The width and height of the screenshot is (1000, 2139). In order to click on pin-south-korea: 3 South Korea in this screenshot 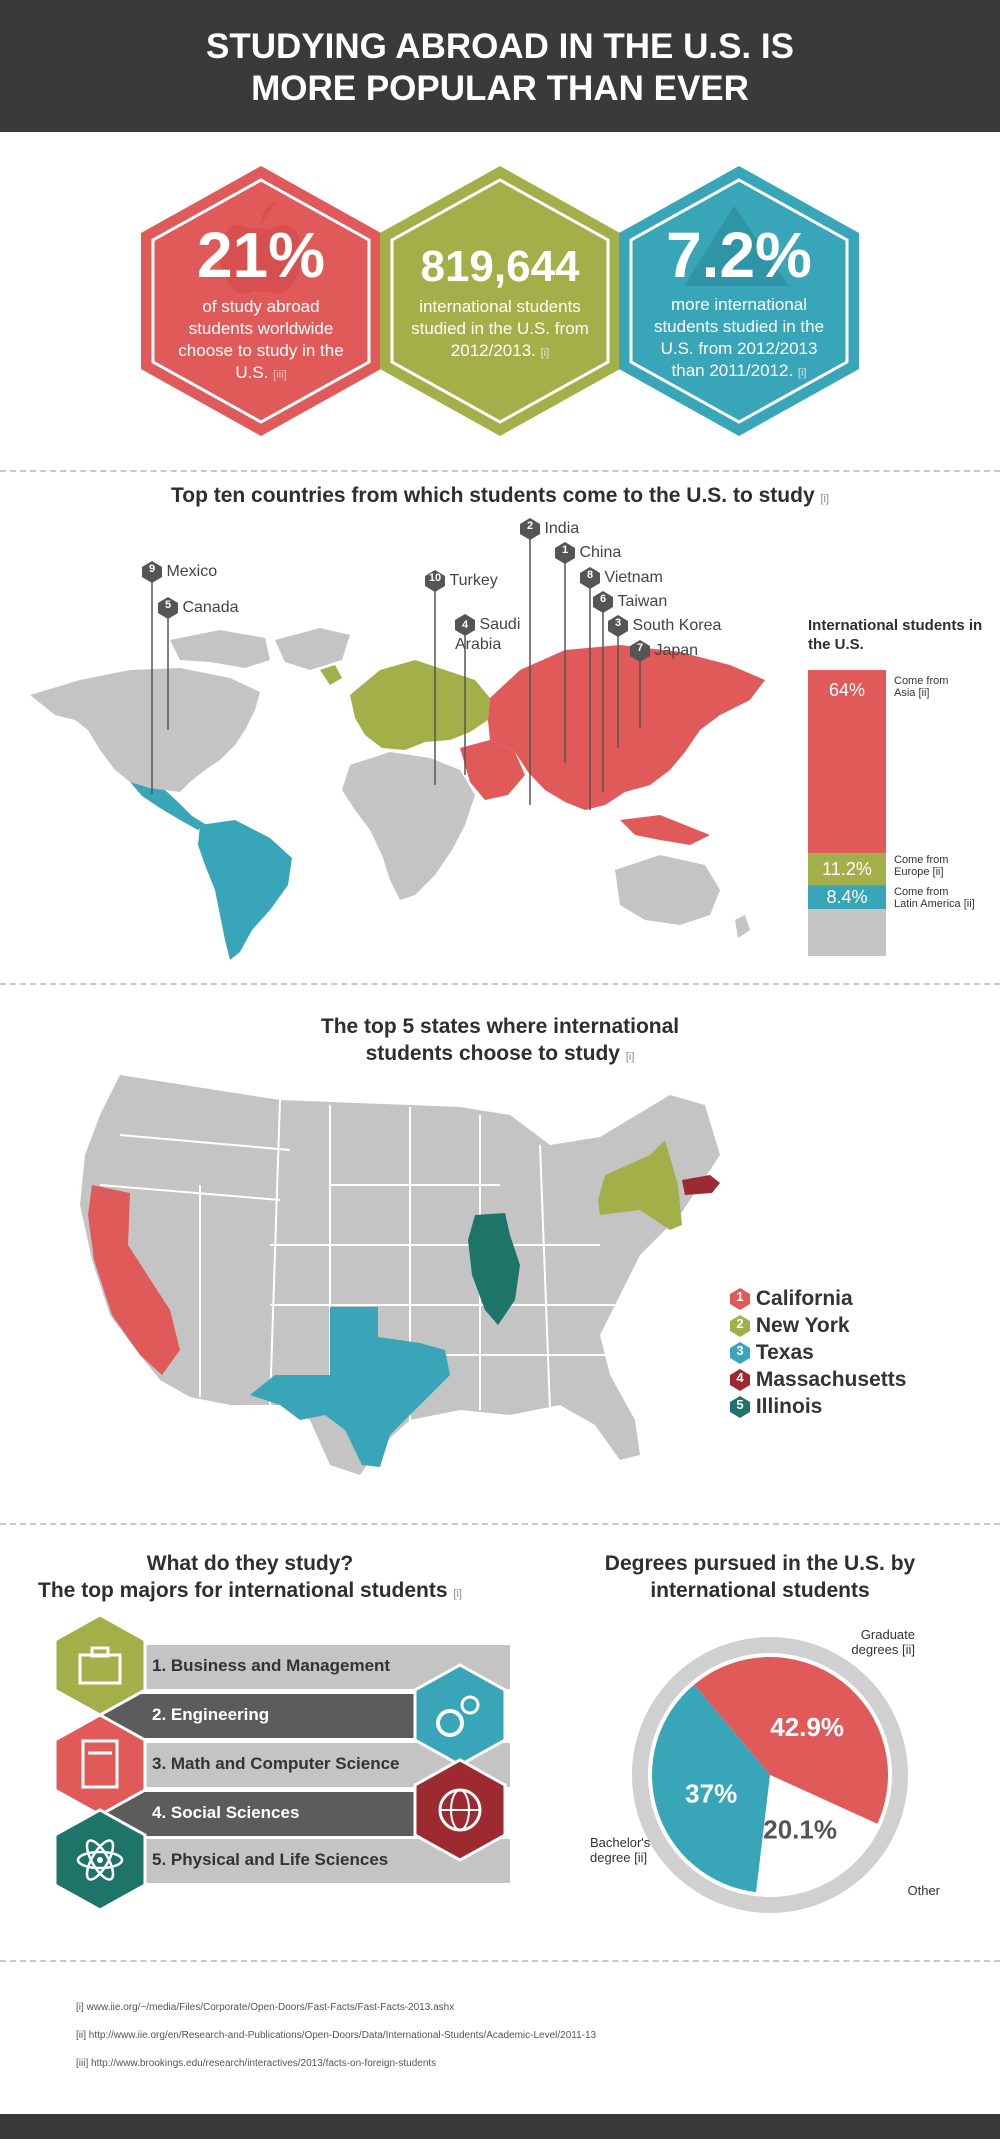, I will do `click(664, 626)`.